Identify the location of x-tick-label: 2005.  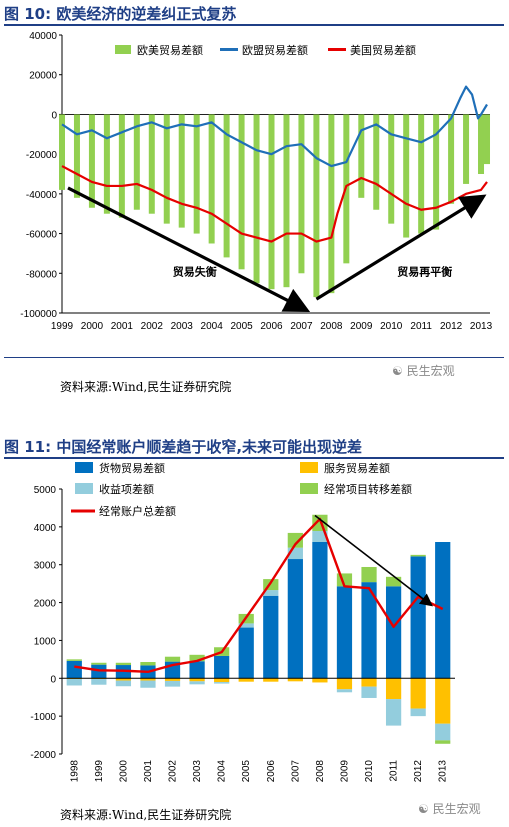
(241, 326).